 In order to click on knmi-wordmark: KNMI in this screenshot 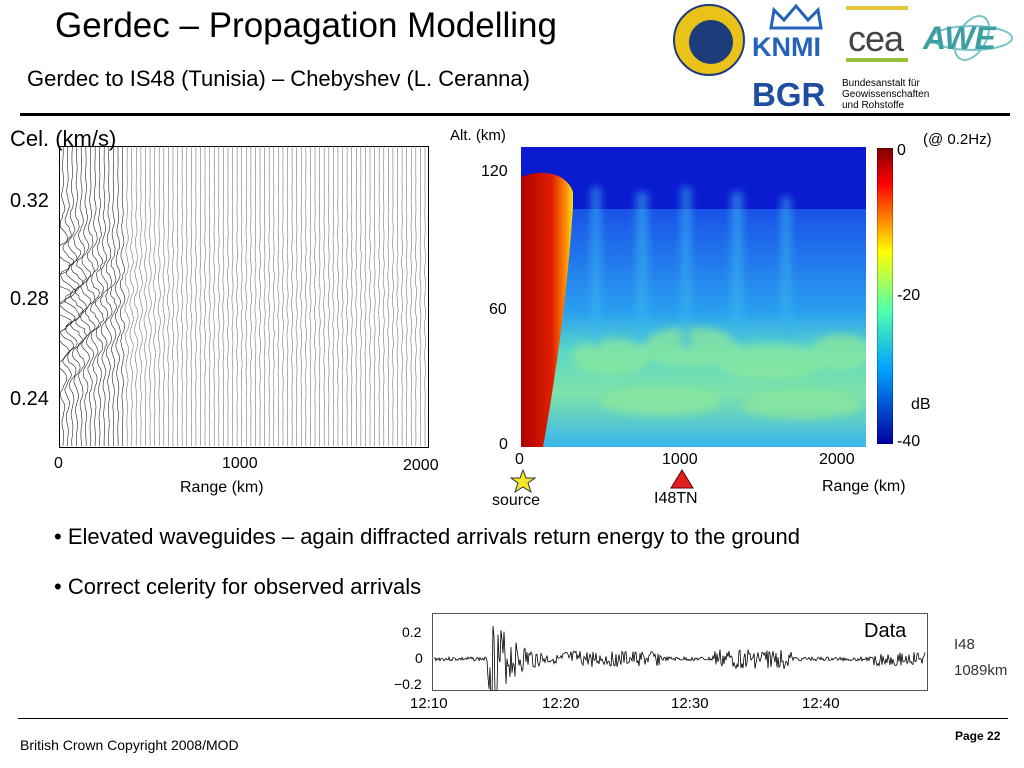, I will do `click(786, 47)`.